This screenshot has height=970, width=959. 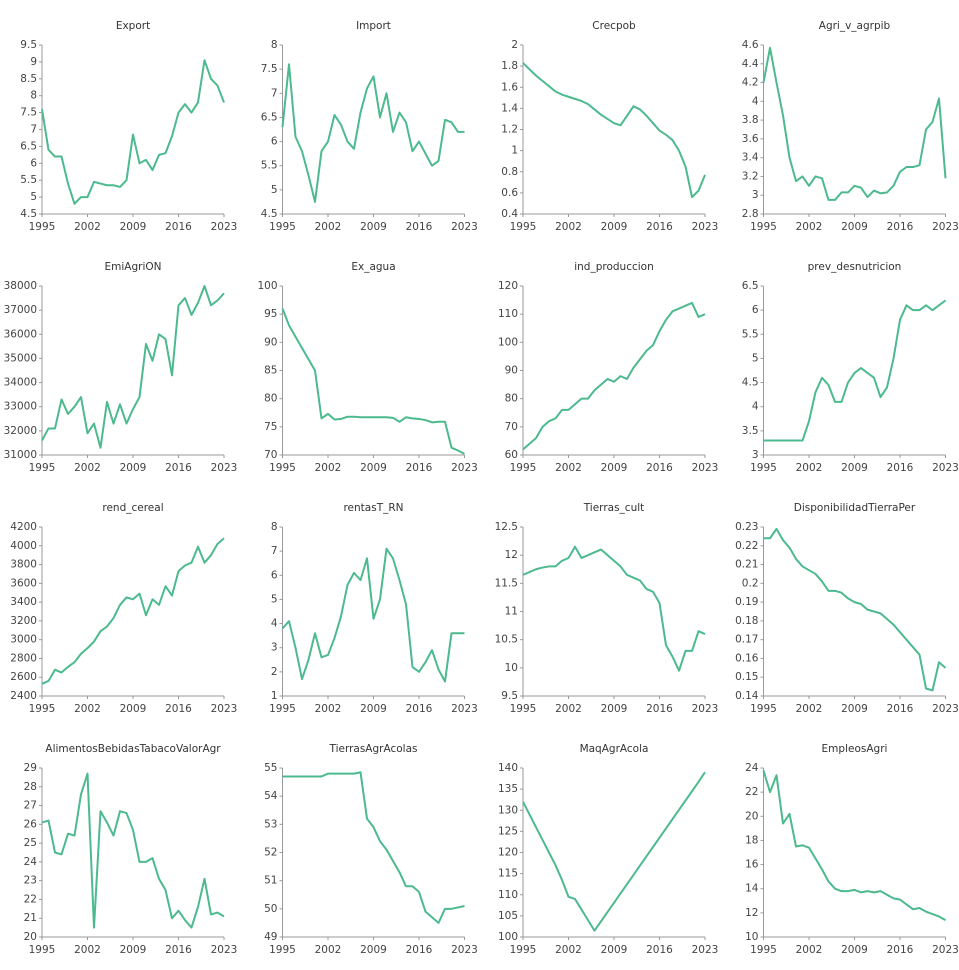 What do you see at coordinates (506, 640) in the screenshot?
I see `y-tick-label: 10.5` at bounding box center [506, 640].